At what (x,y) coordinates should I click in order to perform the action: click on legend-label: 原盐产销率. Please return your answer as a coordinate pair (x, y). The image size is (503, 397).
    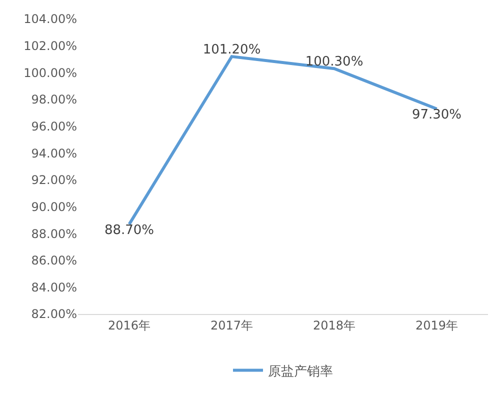
    Looking at the image, I should click on (300, 371).